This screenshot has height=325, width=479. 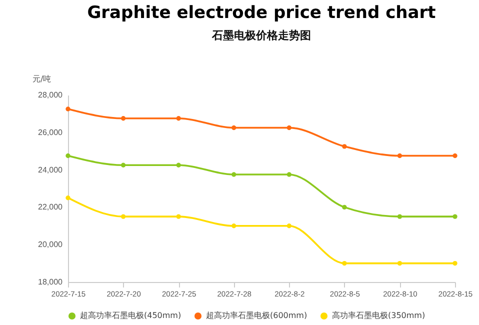 What do you see at coordinates (131, 315) in the screenshot?
I see `legend-label: 超高功率石墨电极(450mm)` at bounding box center [131, 315].